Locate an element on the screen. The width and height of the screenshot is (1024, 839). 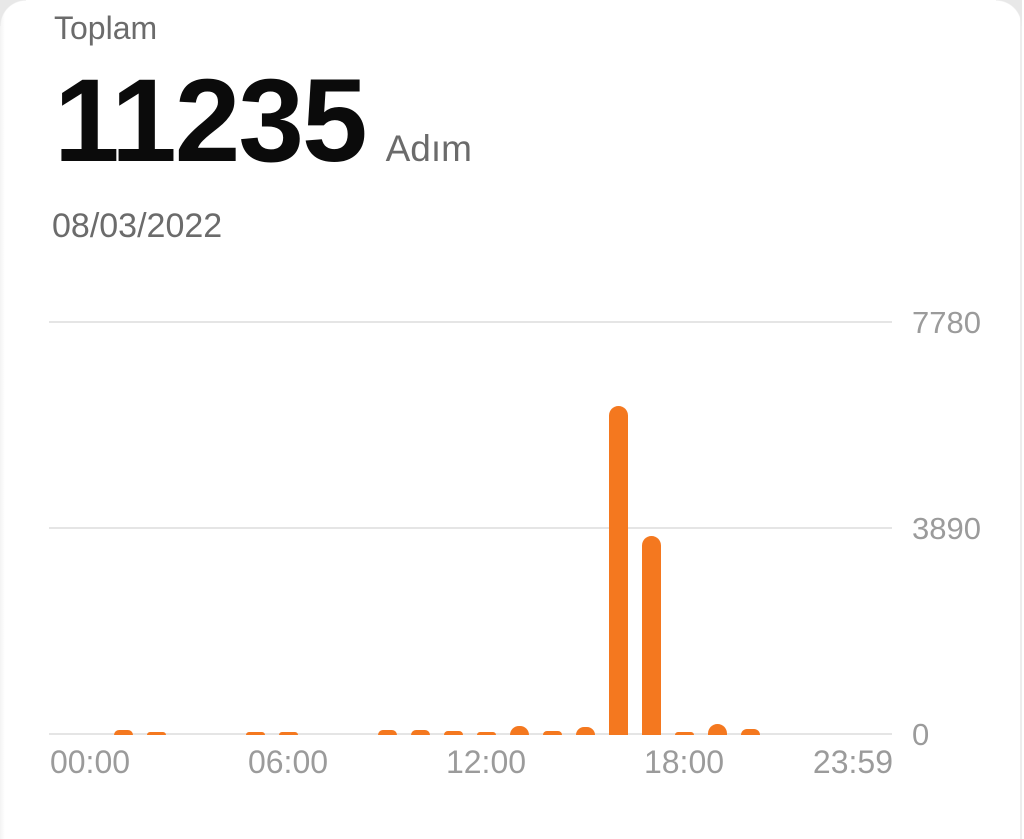
y-axis-tick-7780: 7780 is located at coordinates (946, 322).